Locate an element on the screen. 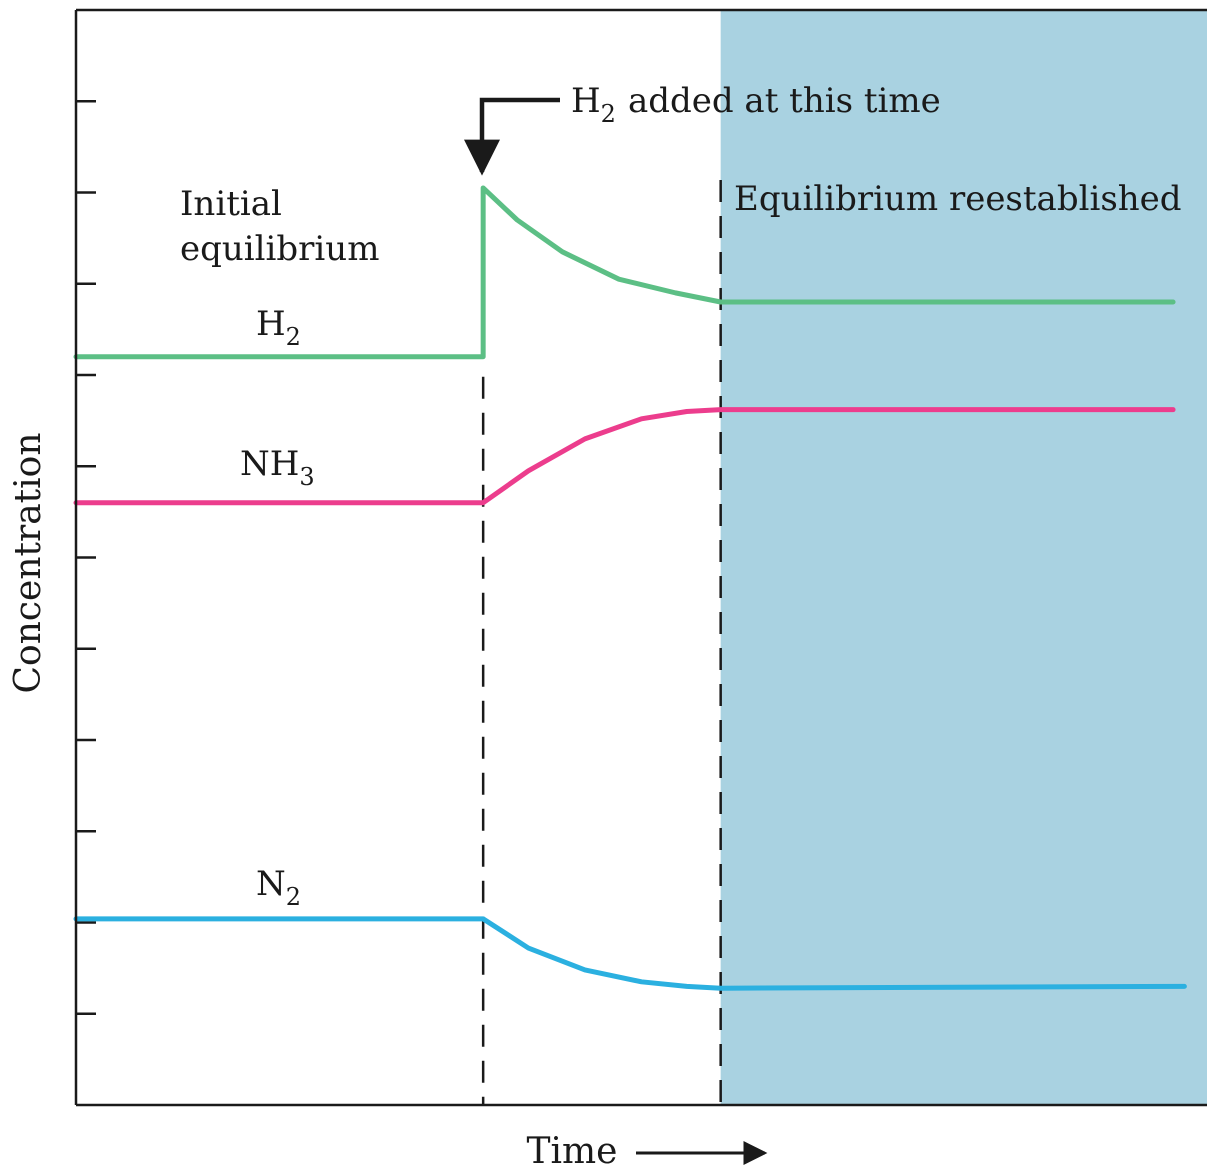  series-line-h2 is located at coordinates (624, 272).